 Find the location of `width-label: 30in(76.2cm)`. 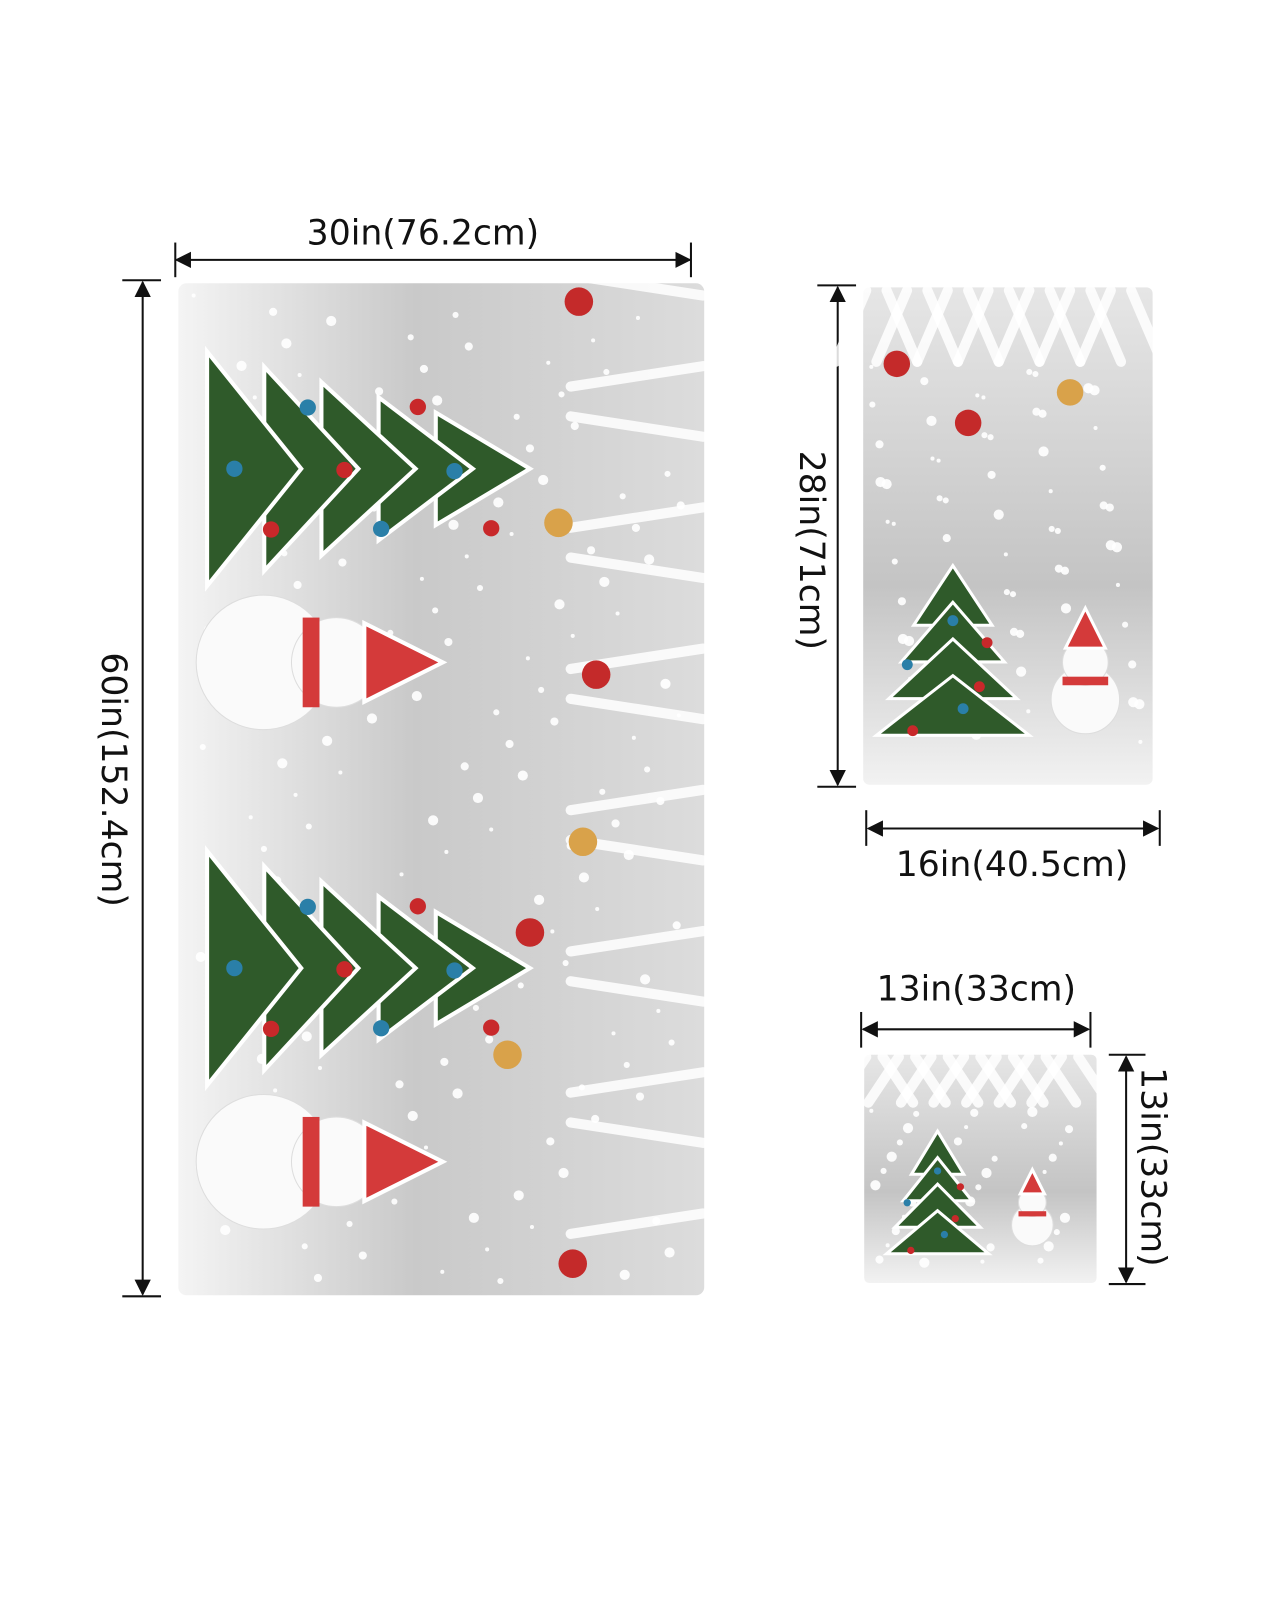

width-label: 30in(76.2cm) is located at coordinates (423, 233).